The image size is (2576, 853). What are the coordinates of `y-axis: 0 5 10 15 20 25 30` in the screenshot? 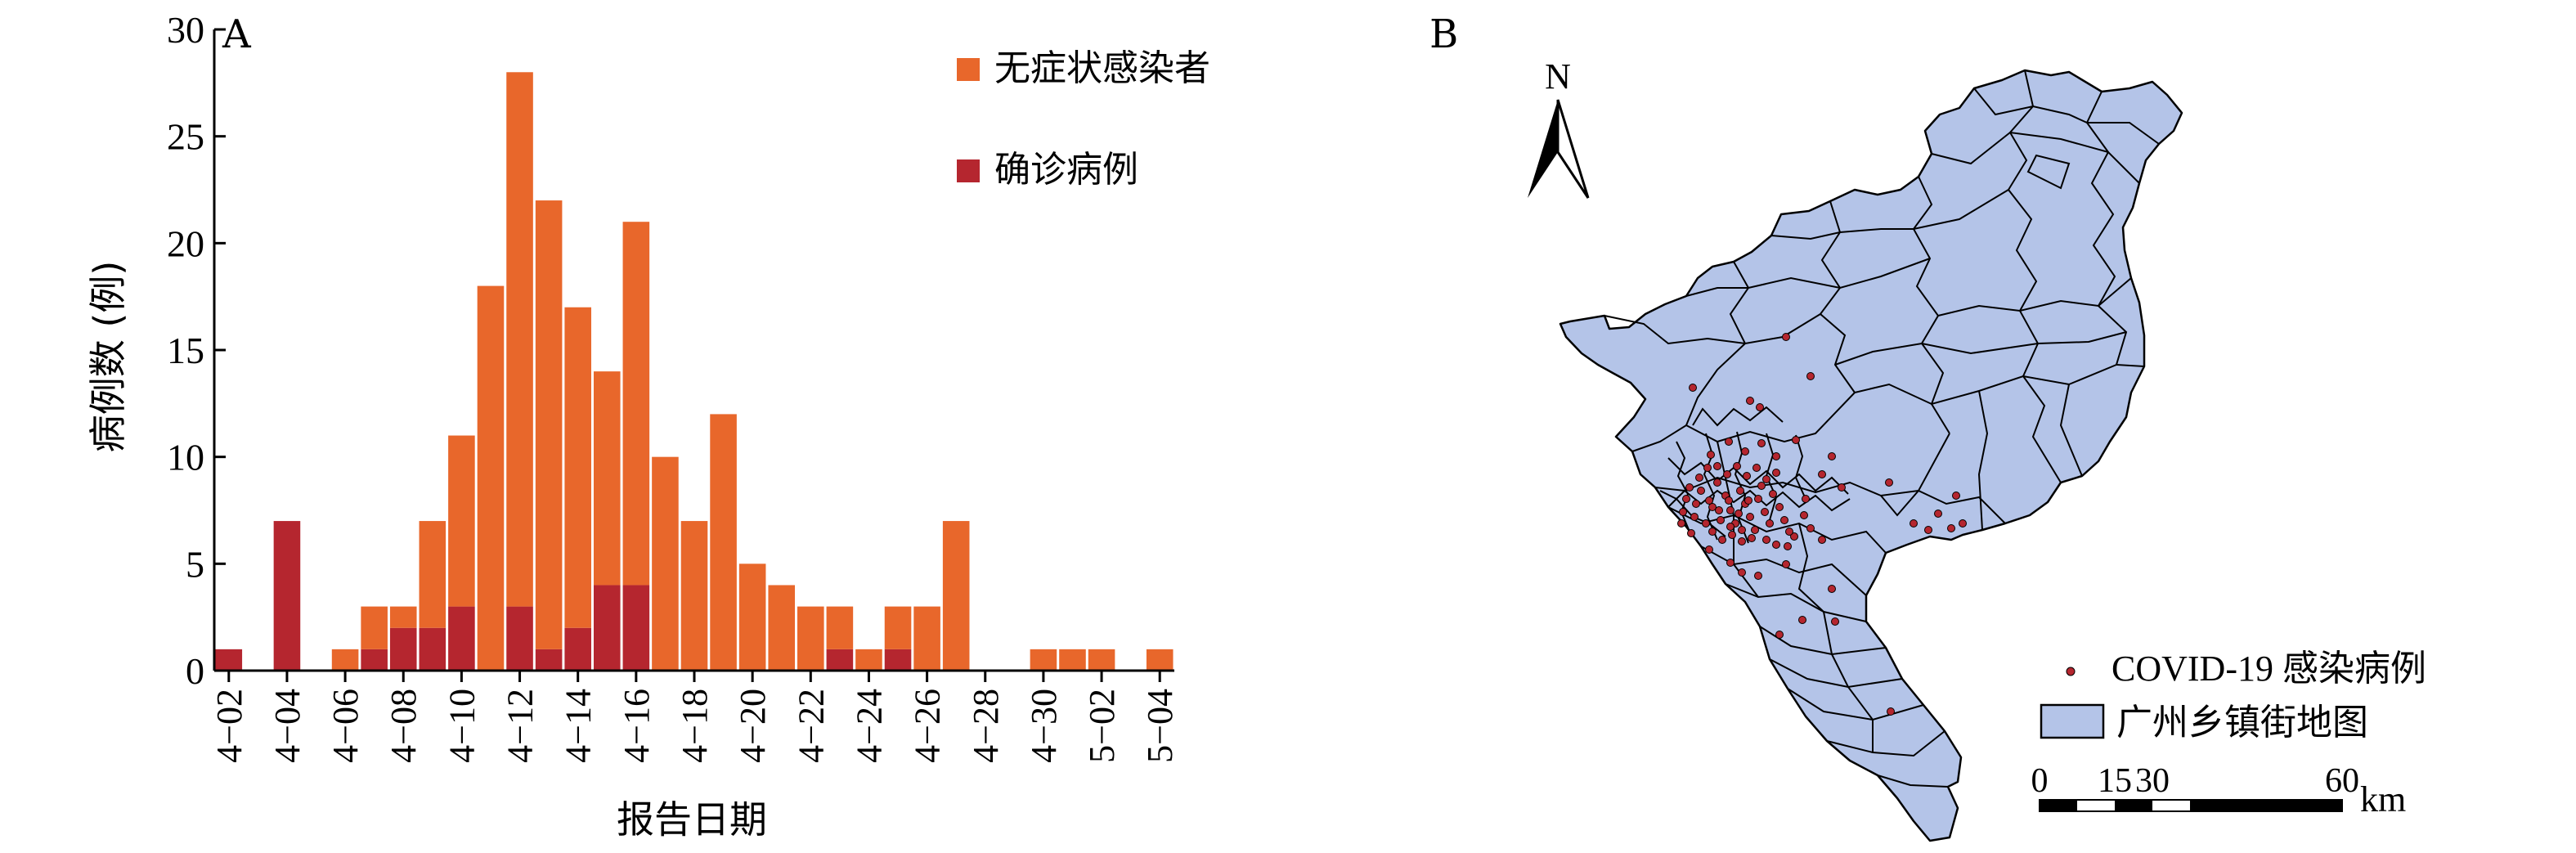 It's located at (197, 350).